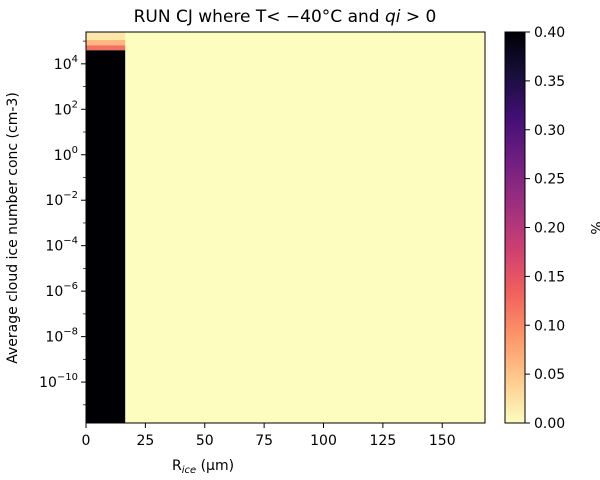  Describe the element at coordinates (515, 227) in the screenshot. I see `colorbar-gradient` at that location.